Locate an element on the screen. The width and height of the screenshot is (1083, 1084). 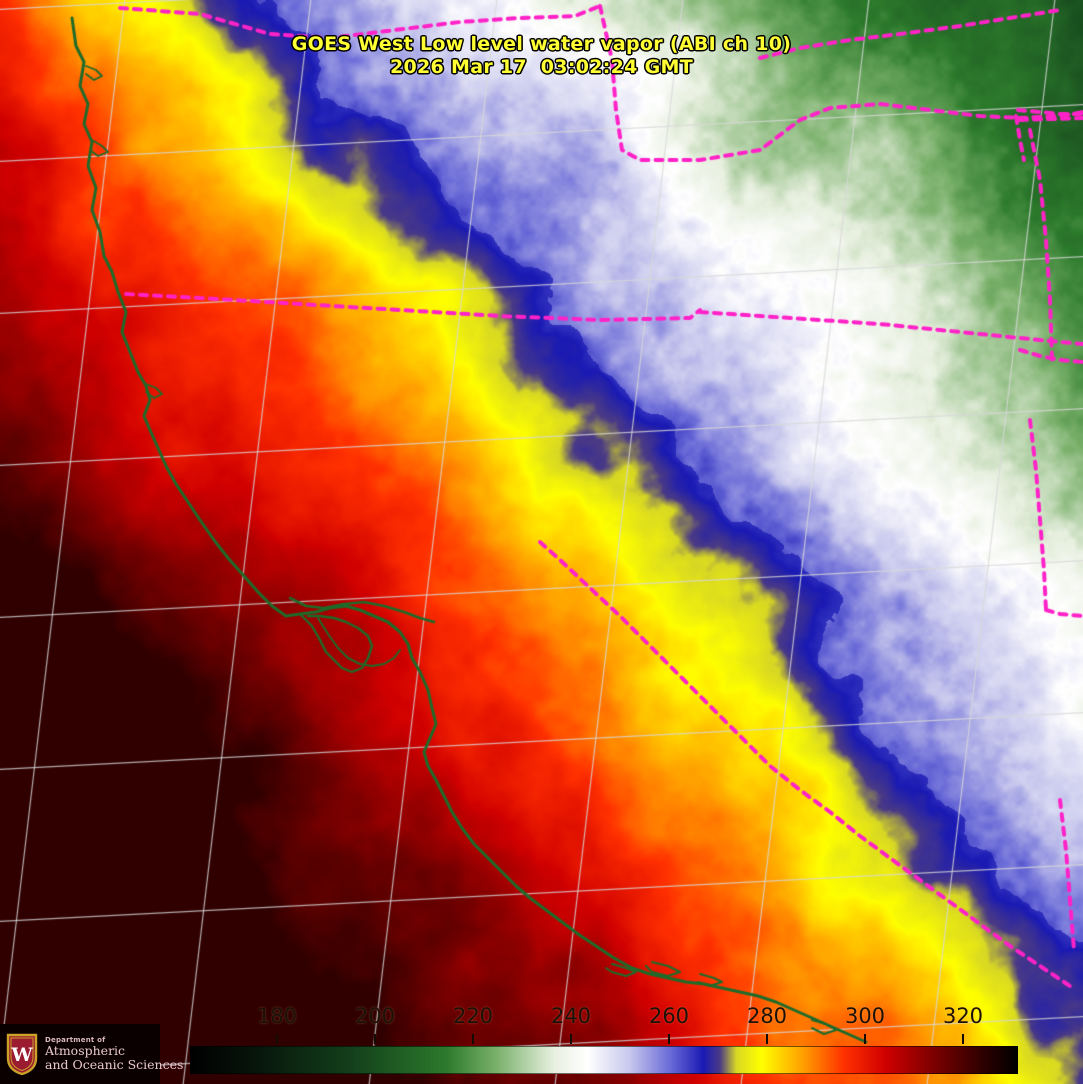
uw-crest-icon: W is located at coordinates (22, 1054).